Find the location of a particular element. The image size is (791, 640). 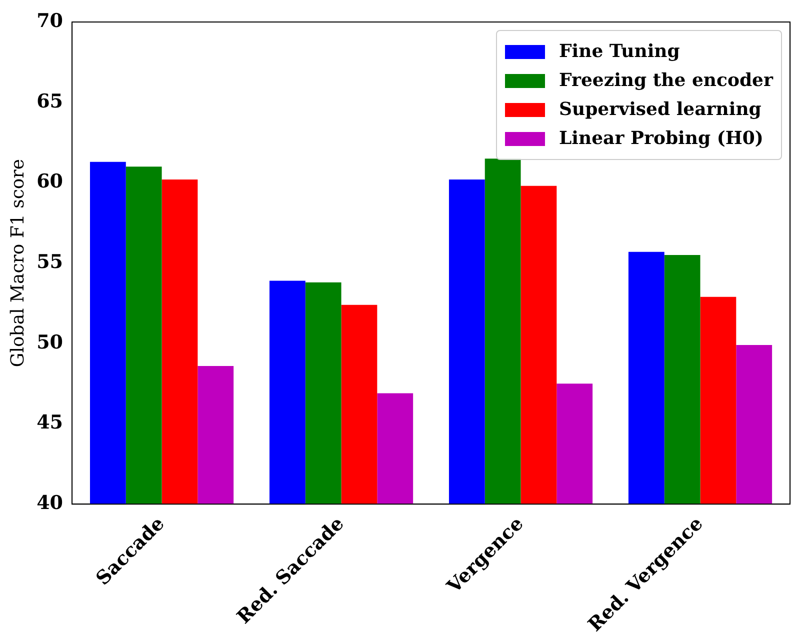

y-tick-label: 55 is located at coordinates (50, 262).